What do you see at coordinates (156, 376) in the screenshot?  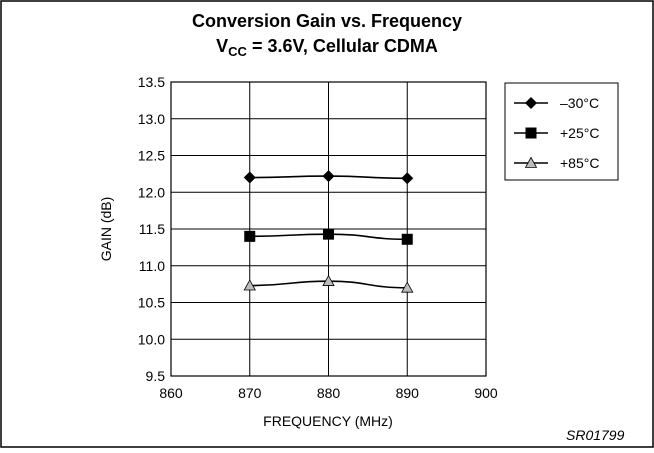 I see `y-tick-label: 9.5` at bounding box center [156, 376].